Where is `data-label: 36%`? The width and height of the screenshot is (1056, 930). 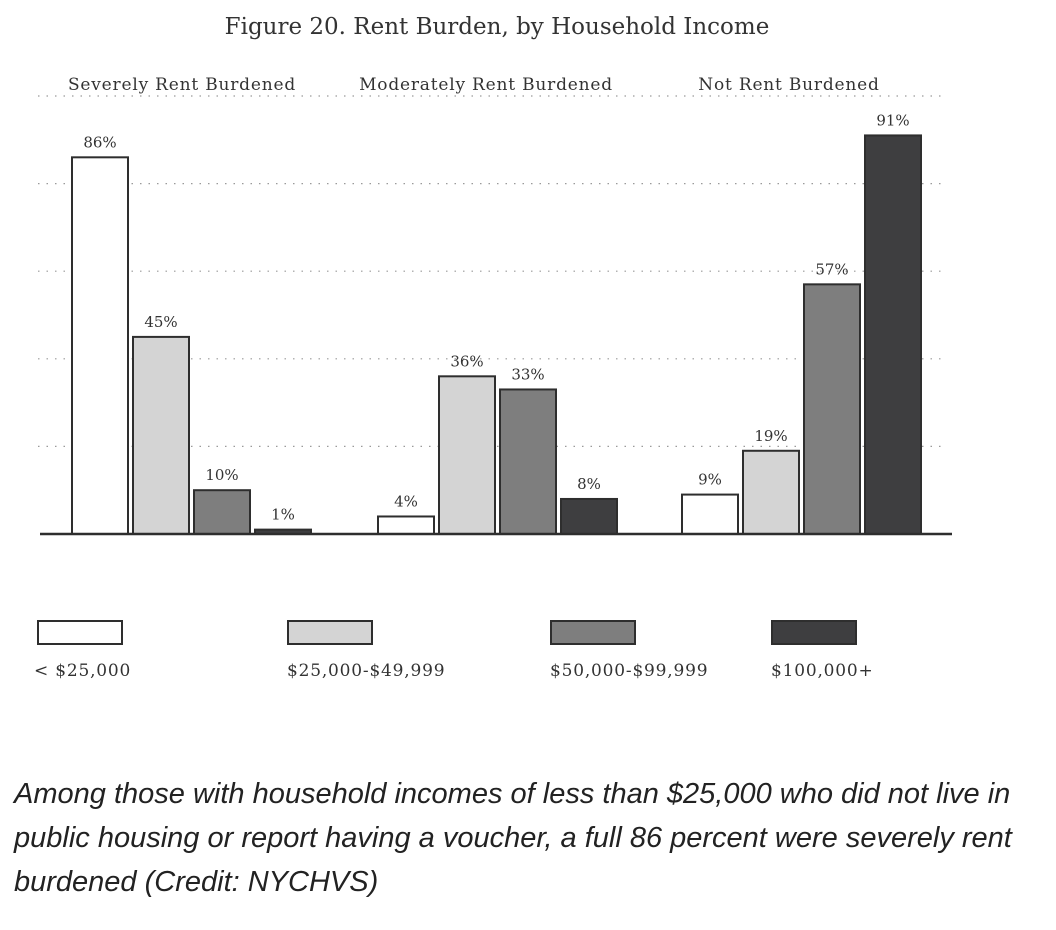
data-label: 36% is located at coordinates (466, 361).